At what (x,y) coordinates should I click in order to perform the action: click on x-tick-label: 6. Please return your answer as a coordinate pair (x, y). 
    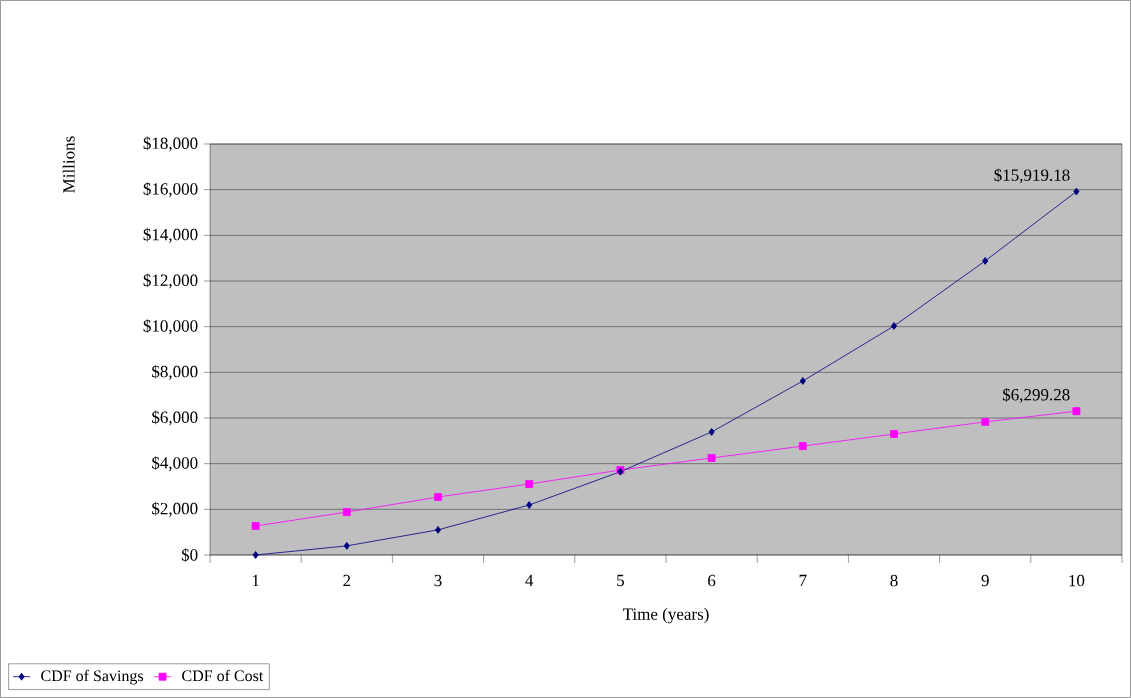
    Looking at the image, I should click on (712, 580).